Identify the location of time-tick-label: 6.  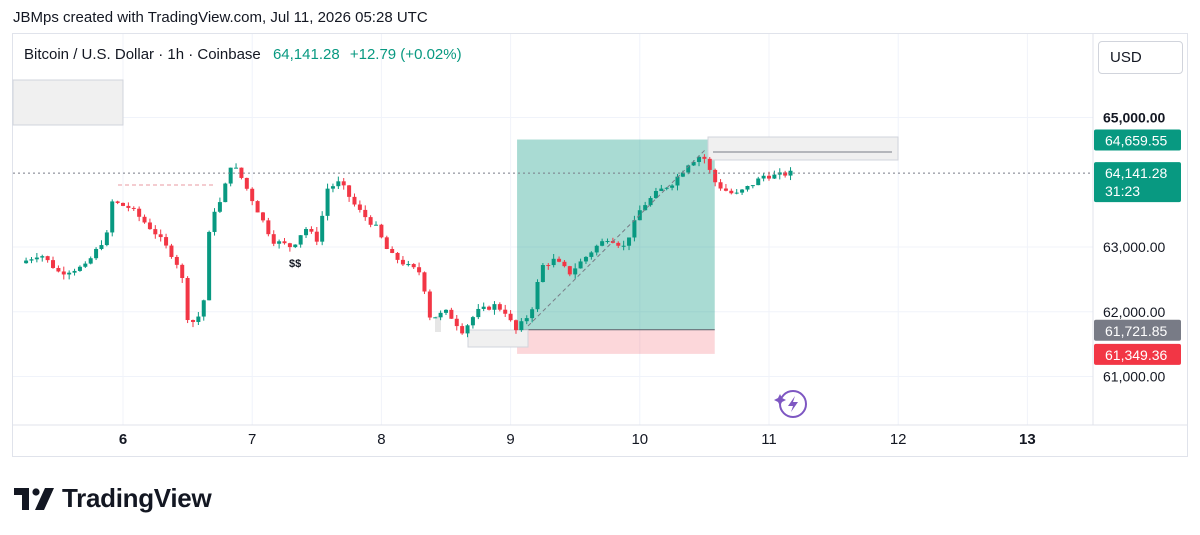
(123, 439).